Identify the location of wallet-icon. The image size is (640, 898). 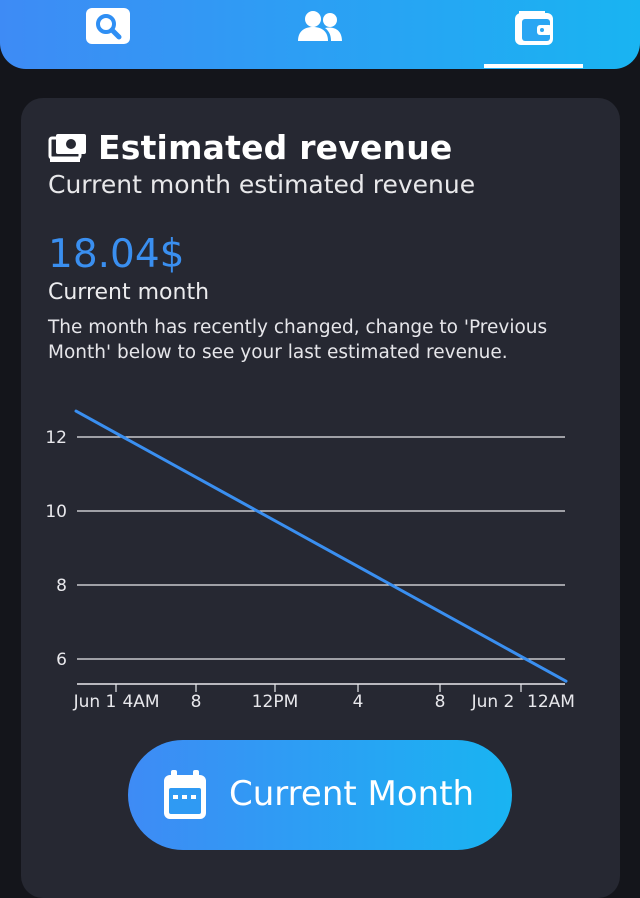
(533, 28).